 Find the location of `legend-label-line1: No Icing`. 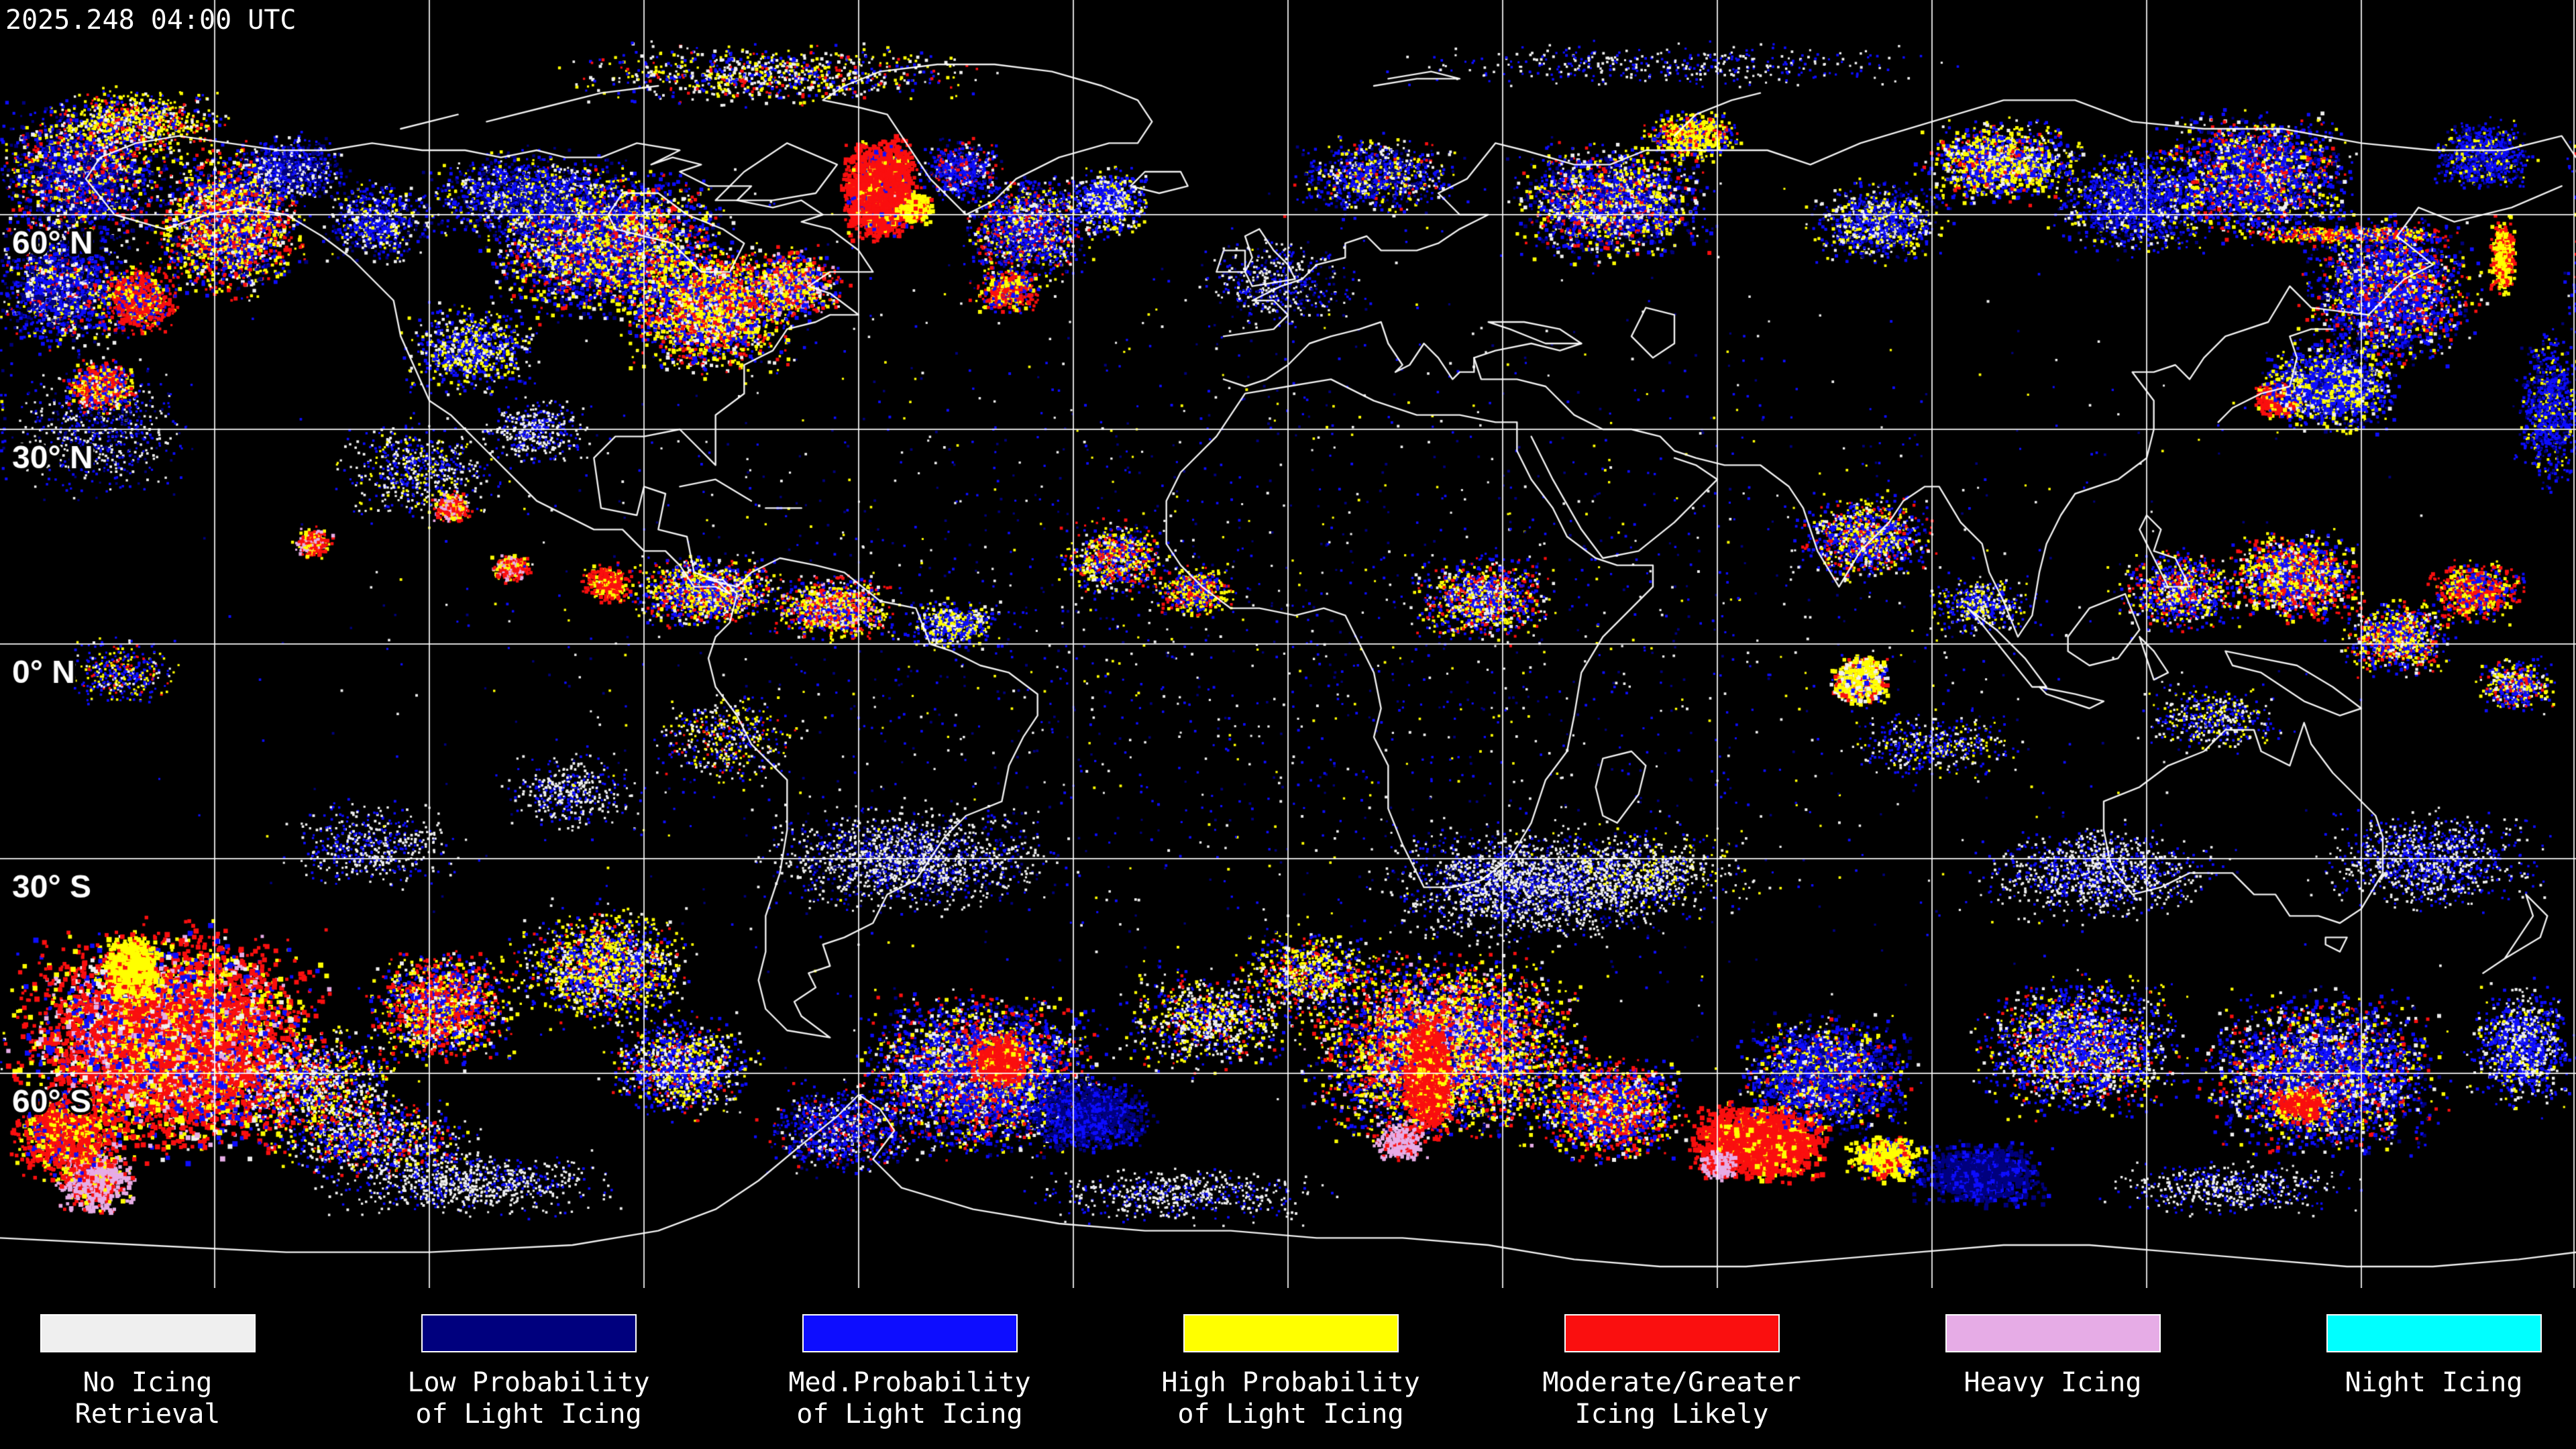

legend-label-line1: No Icing is located at coordinates (148, 1382).